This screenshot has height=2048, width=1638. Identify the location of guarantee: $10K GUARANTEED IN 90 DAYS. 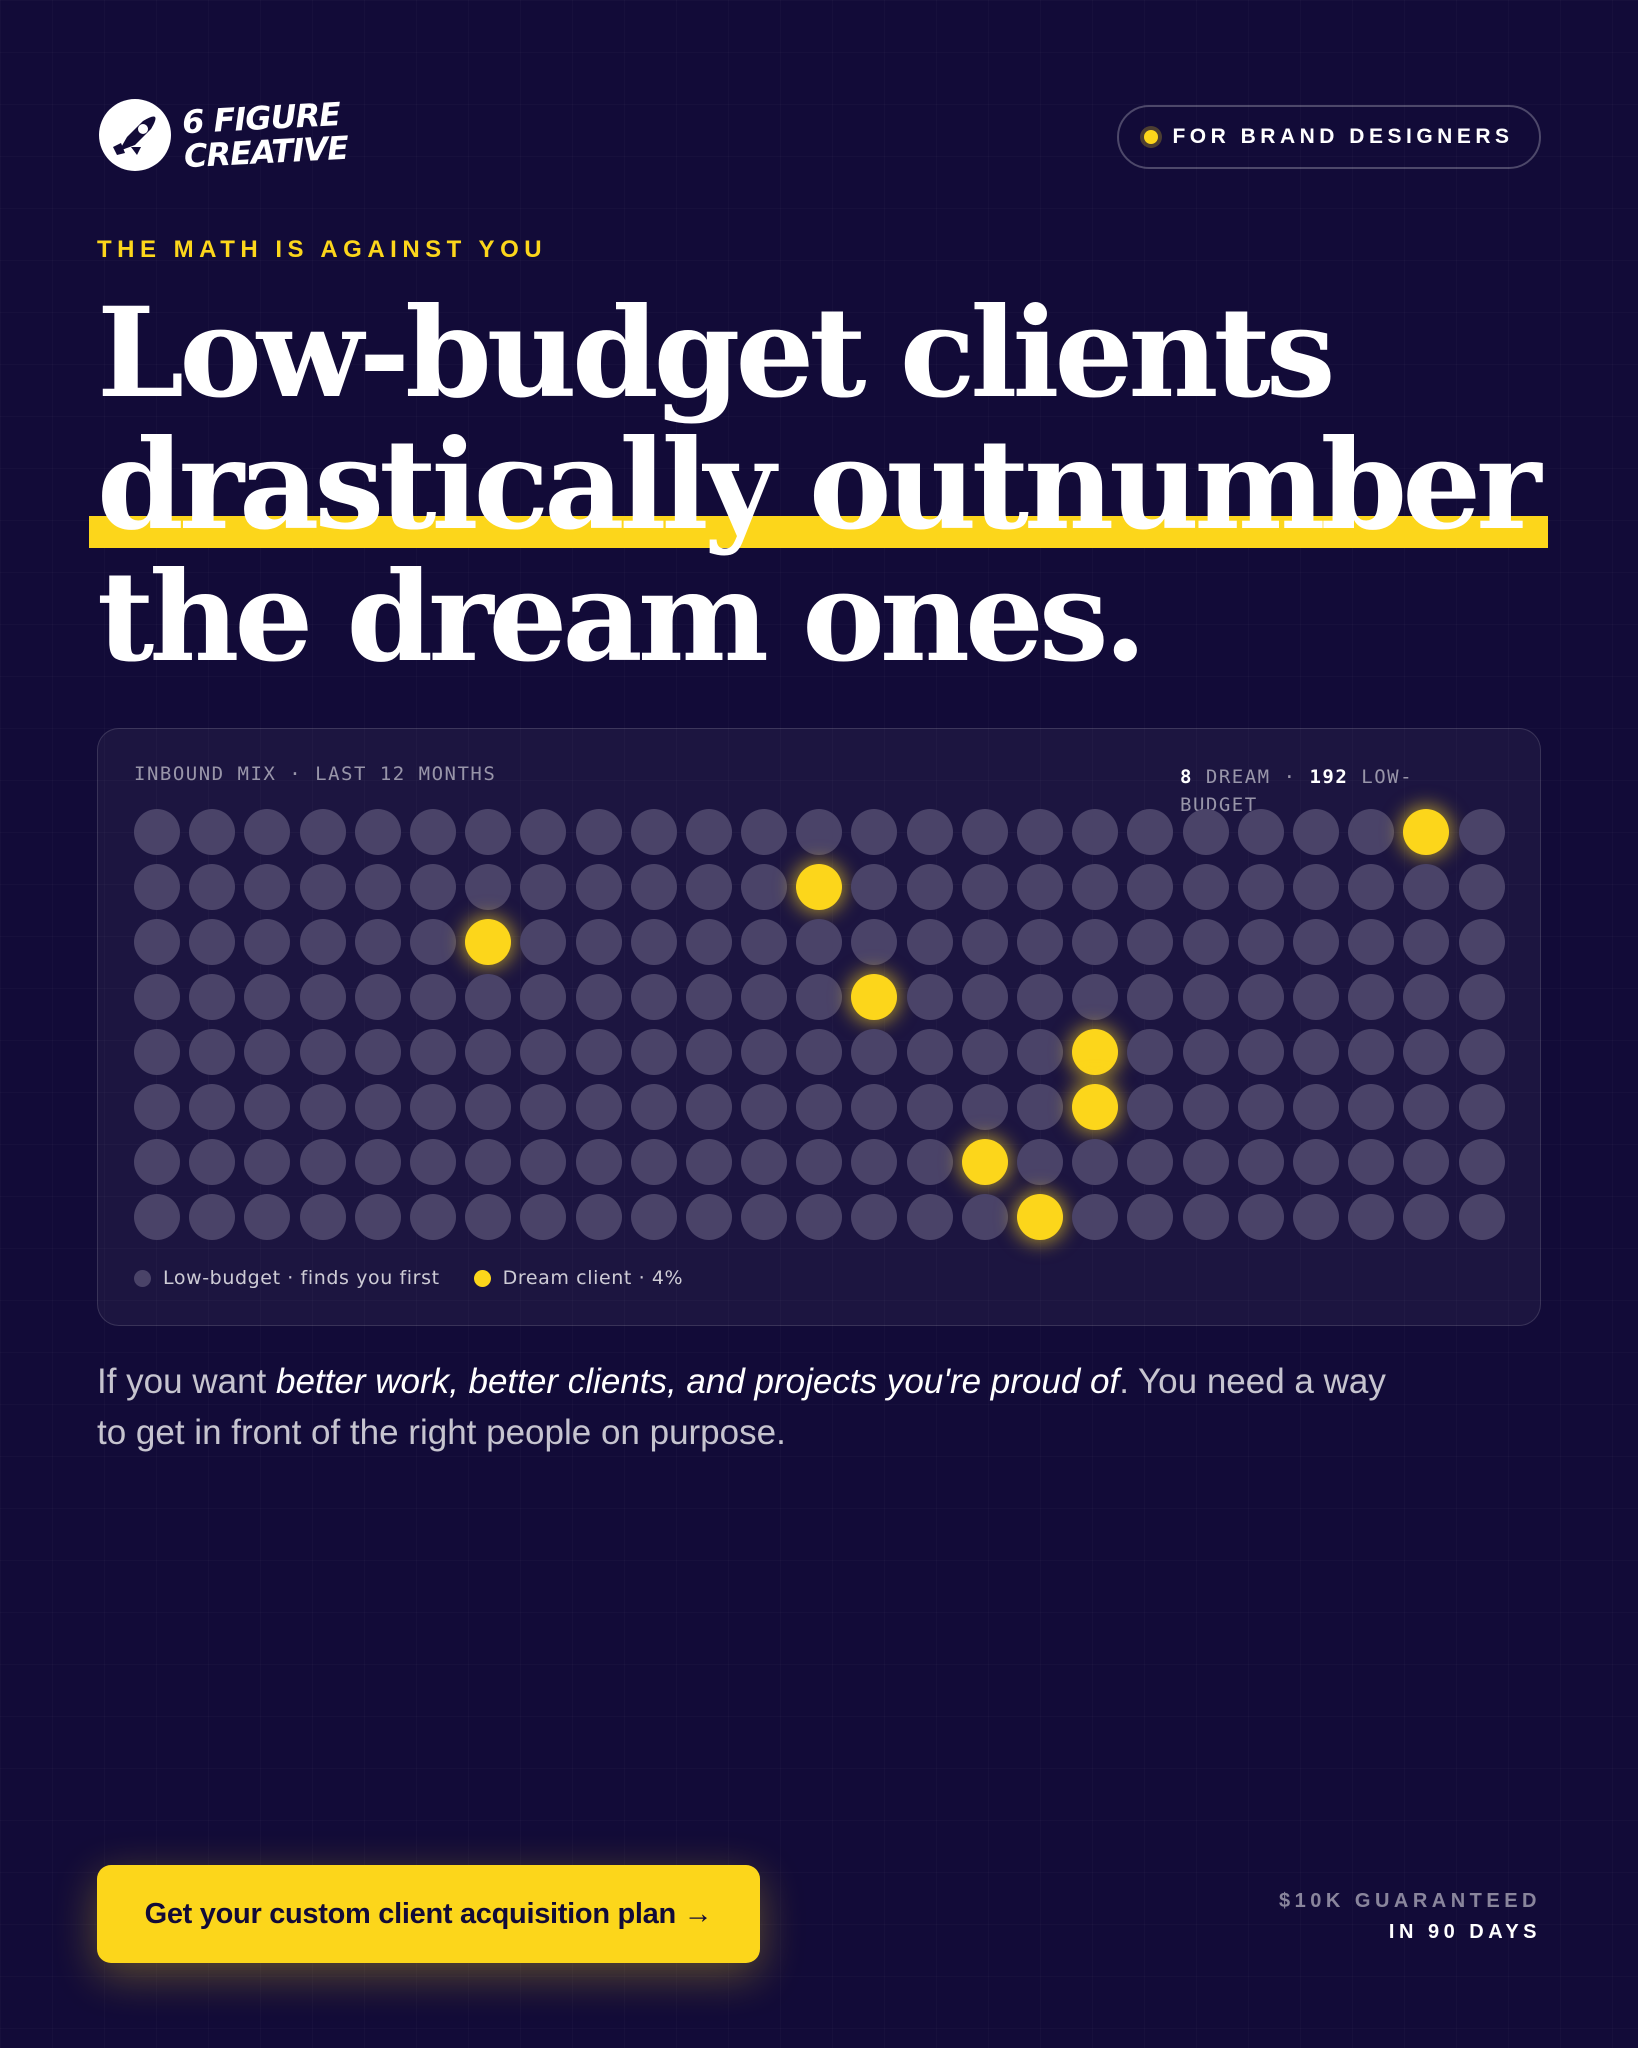
(1410, 1917).